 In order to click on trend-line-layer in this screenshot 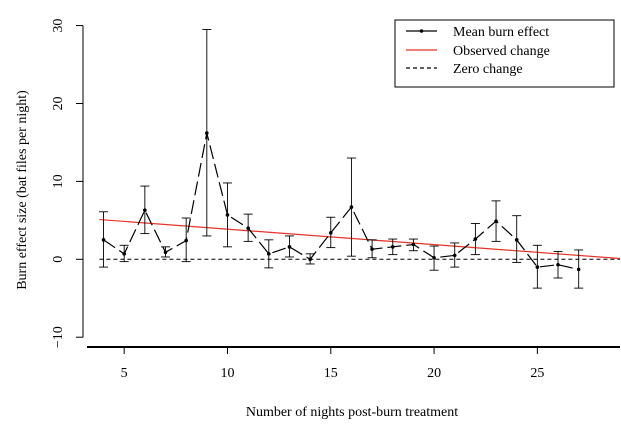, I will do `click(360, 239)`.